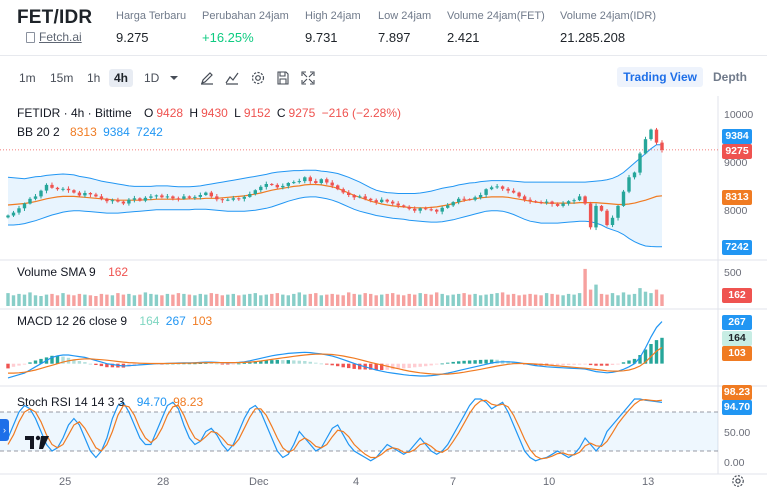  I want to click on badge-stoch-d: 98.23, so click(737, 392).